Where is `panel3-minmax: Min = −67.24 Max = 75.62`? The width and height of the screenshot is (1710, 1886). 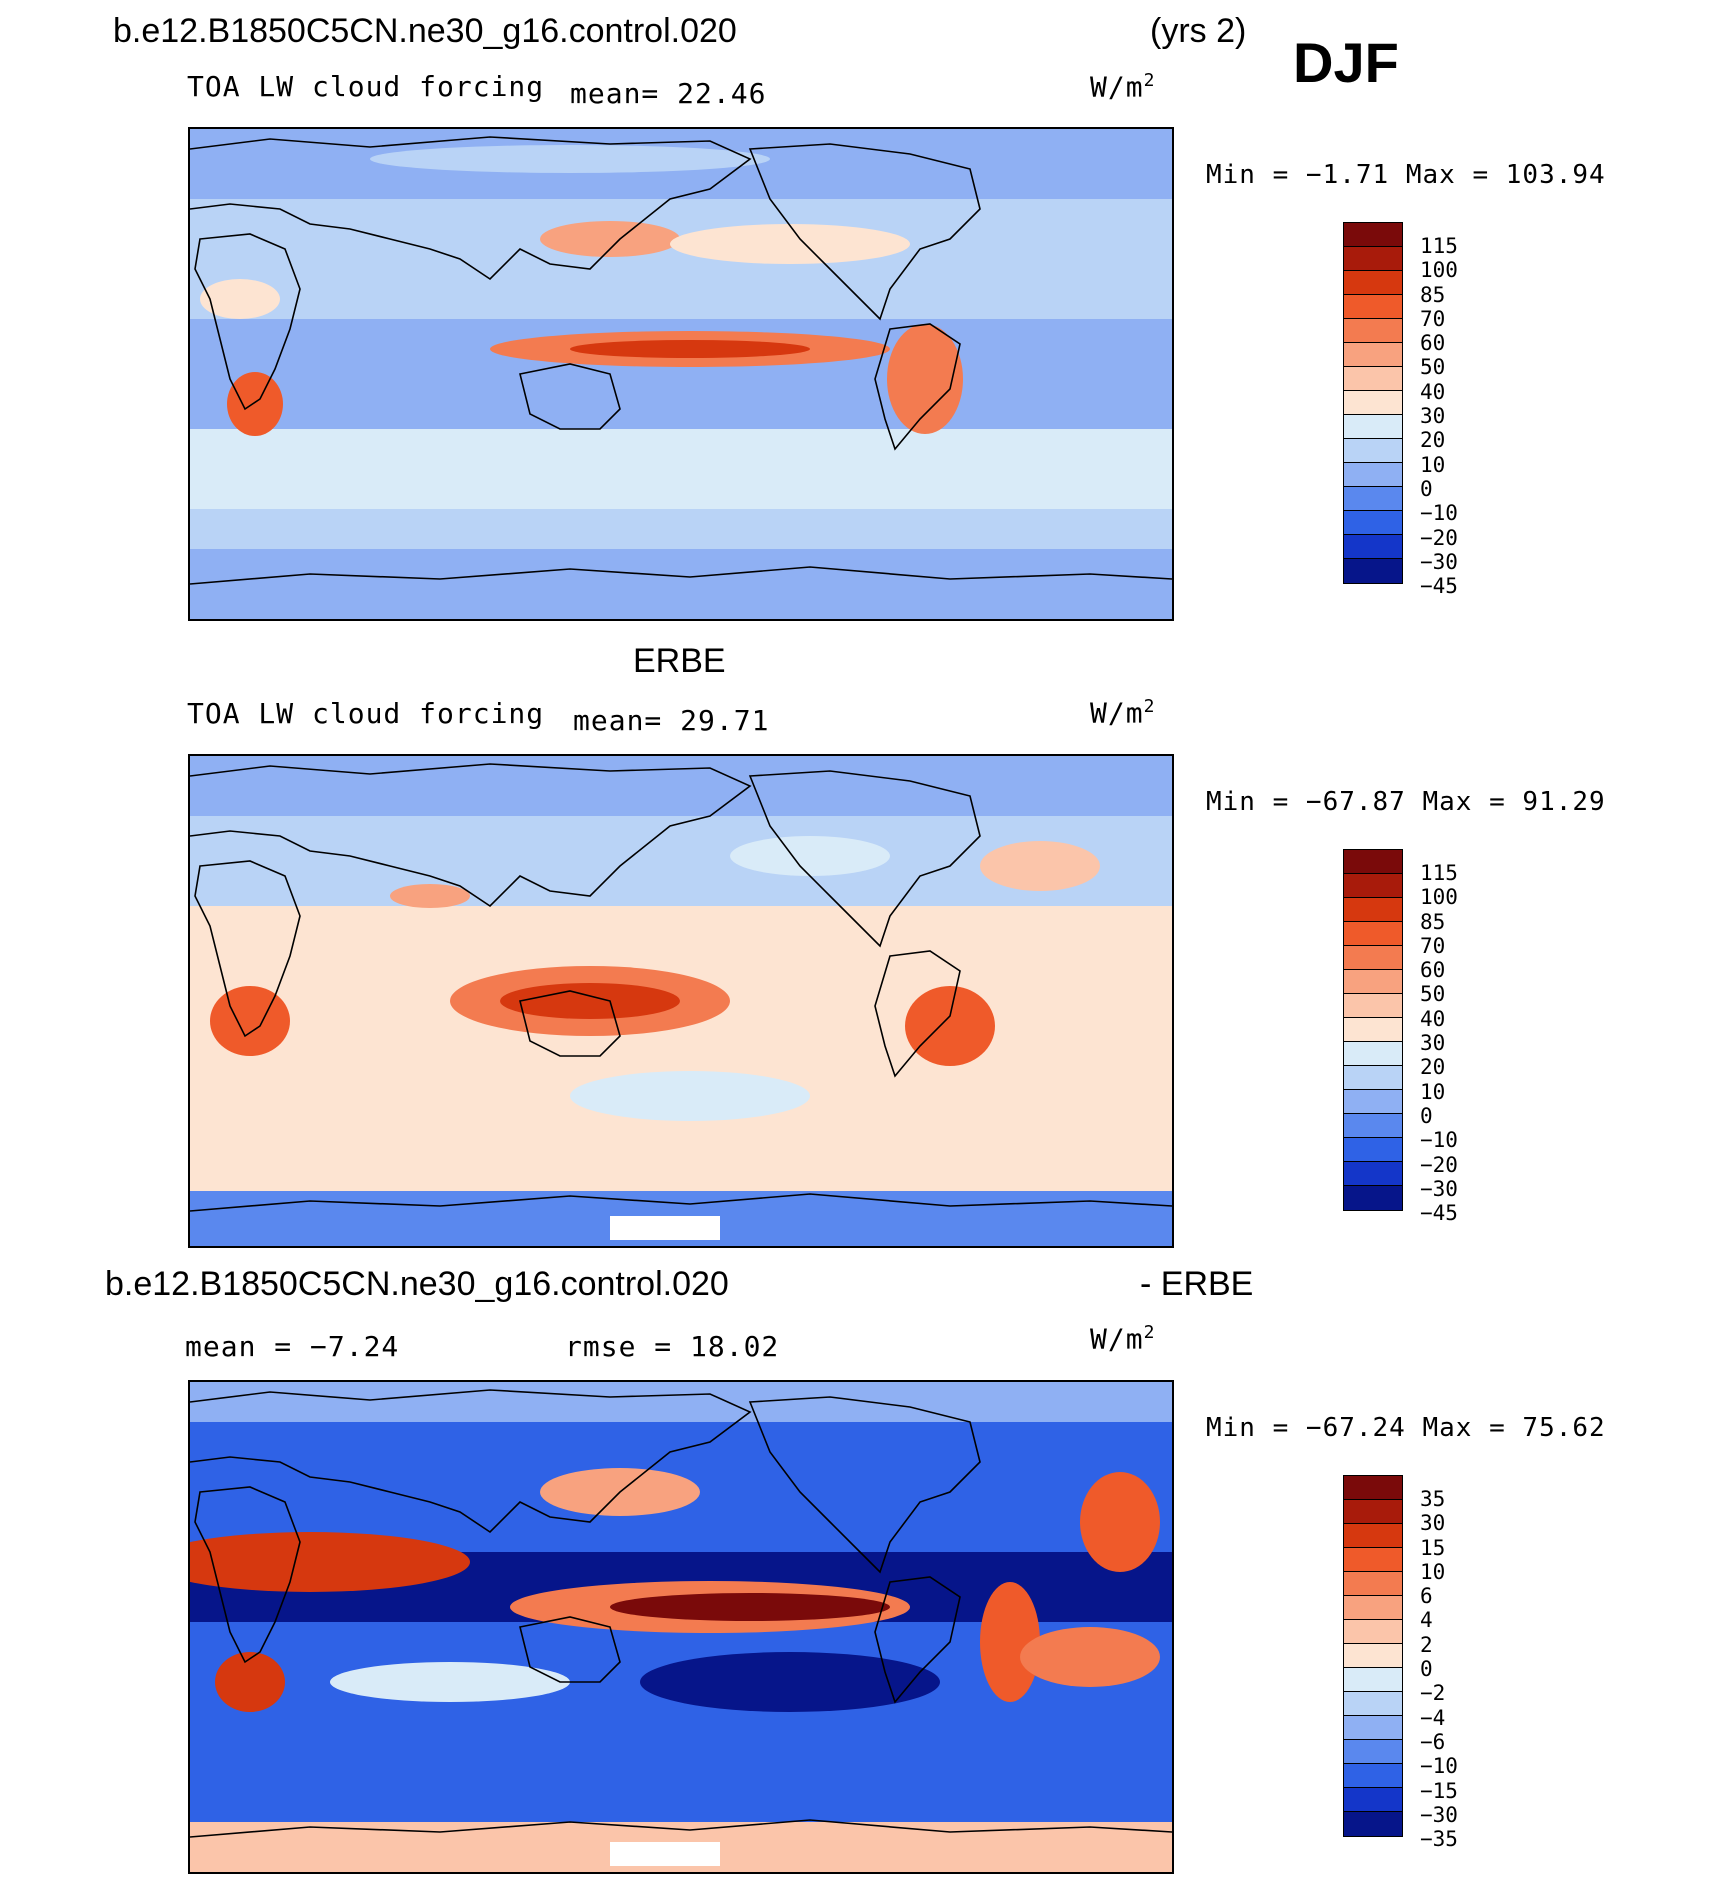
panel3-minmax: Min = −67.24 Max = 75.62 is located at coordinates (1406, 1428).